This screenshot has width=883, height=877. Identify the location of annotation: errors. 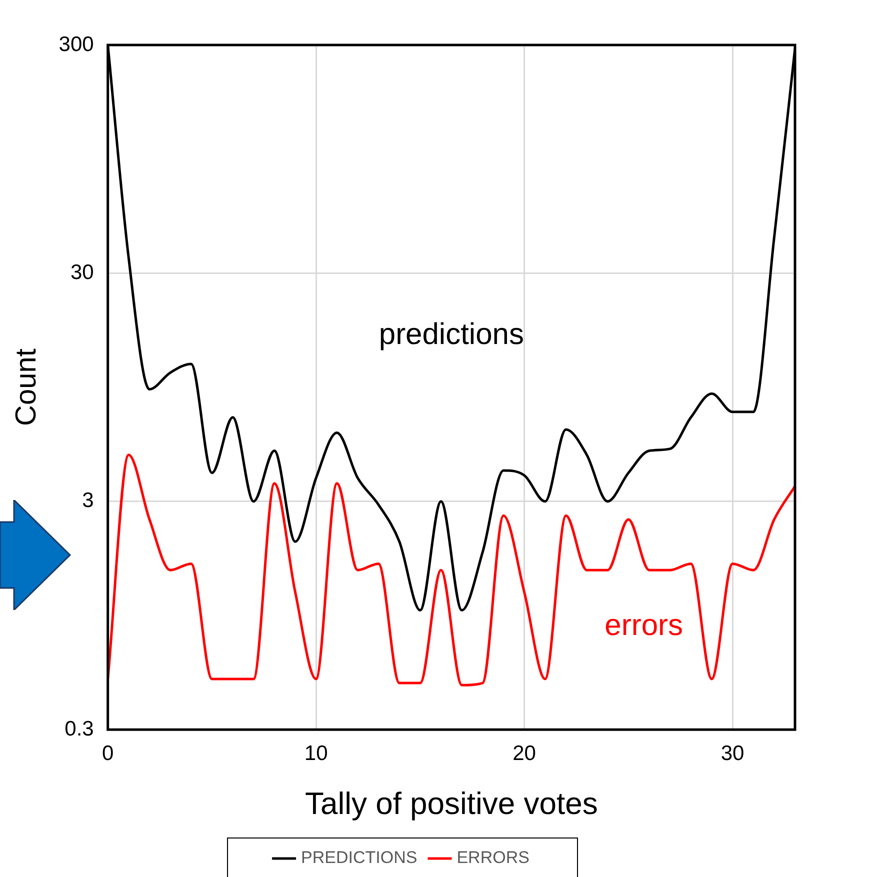
(643, 625).